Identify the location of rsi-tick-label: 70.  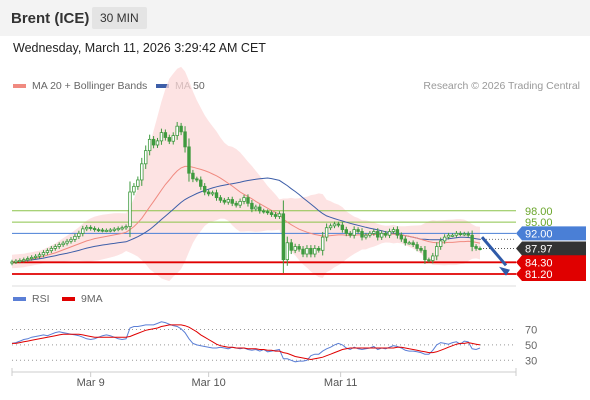
(531, 331).